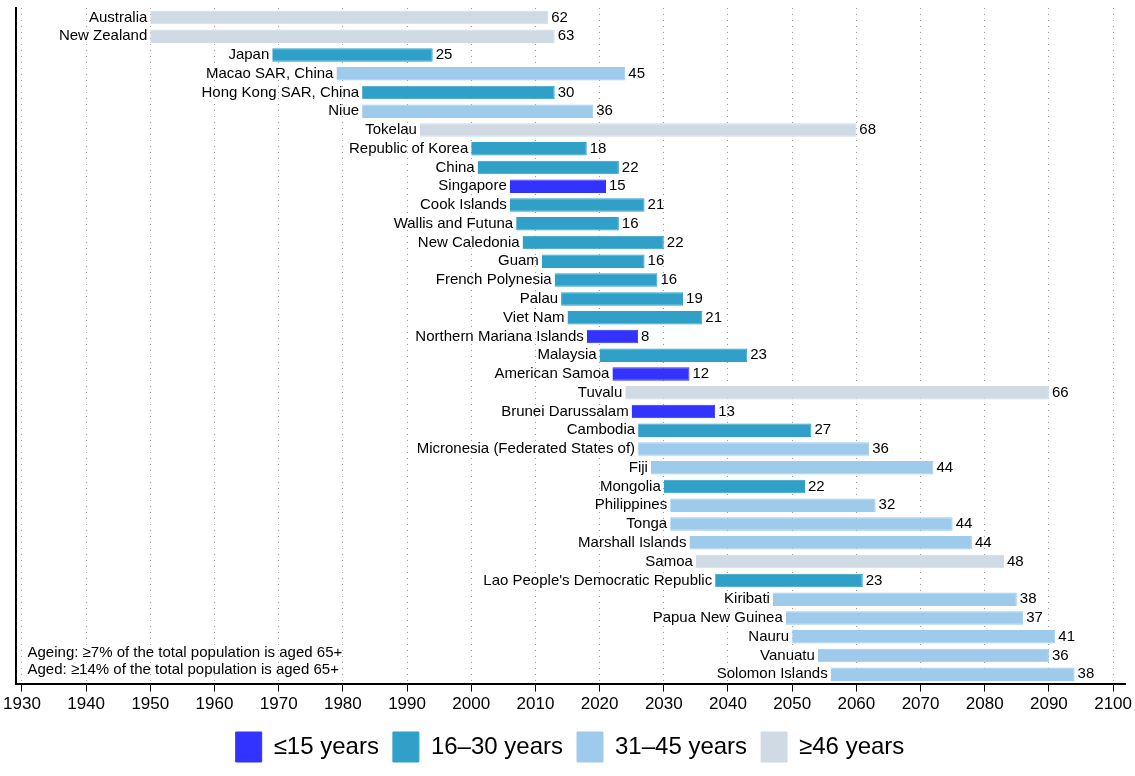 The image size is (1135, 776). Describe the element at coordinates (726, 410) in the screenshot. I see `data-label: 13` at that location.